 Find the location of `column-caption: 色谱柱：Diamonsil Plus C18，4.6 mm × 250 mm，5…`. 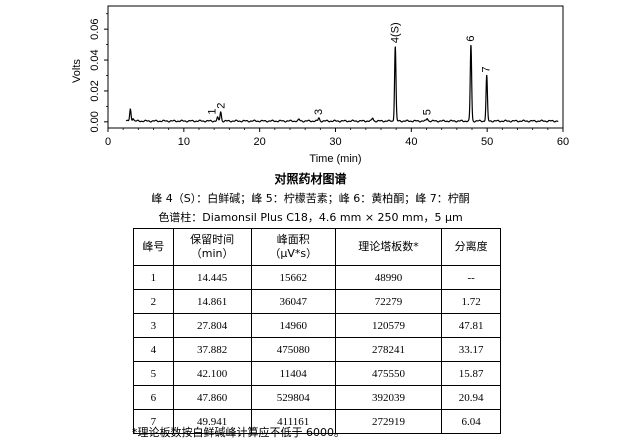

column-caption: 色谱柱：Diamonsil Plus C18，4.6 mm × 250 mm，5… is located at coordinates (310, 217).